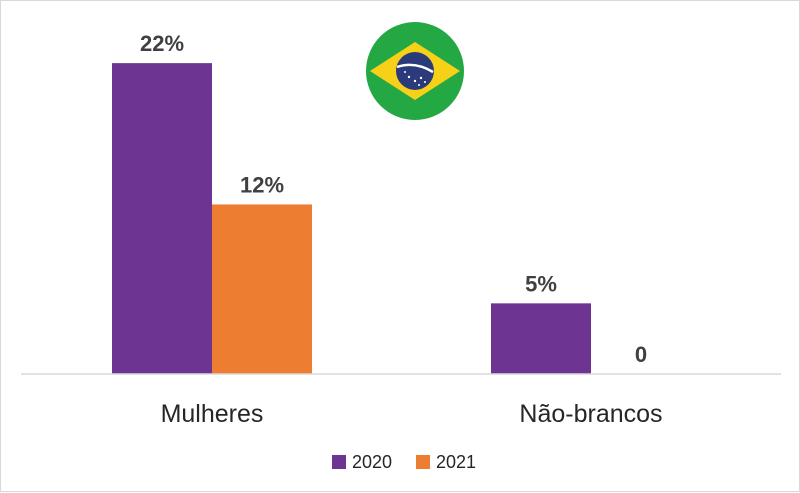  What do you see at coordinates (262, 289) in the screenshot?
I see `bar-2021-mulheres` at bounding box center [262, 289].